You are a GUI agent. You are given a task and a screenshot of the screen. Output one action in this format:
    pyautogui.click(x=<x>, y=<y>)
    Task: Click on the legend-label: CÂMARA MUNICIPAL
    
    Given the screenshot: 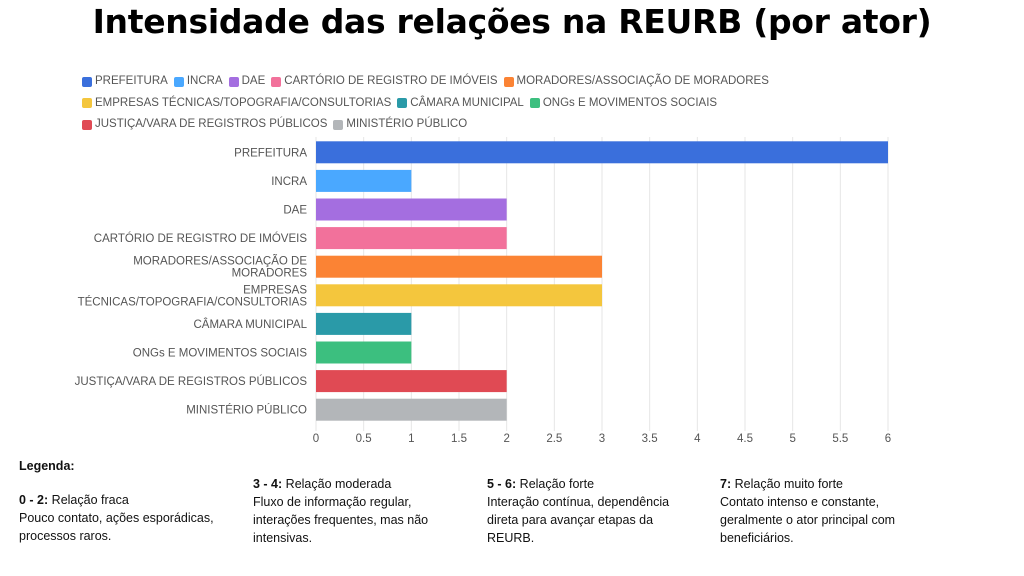 What is the action you would take?
    pyautogui.click(x=467, y=102)
    